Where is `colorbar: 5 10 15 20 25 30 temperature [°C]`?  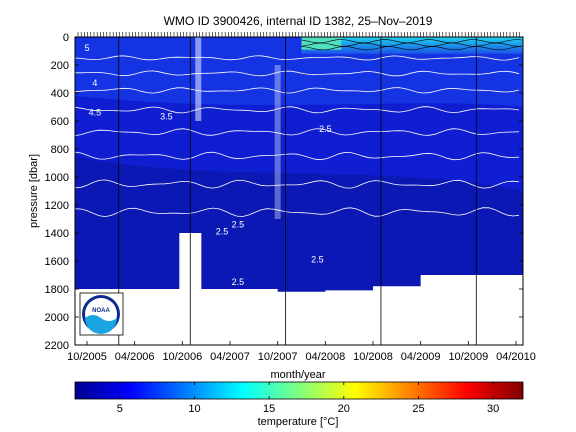 colorbar: 5 10 15 20 25 30 temperature [°C] is located at coordinates (299, 404).